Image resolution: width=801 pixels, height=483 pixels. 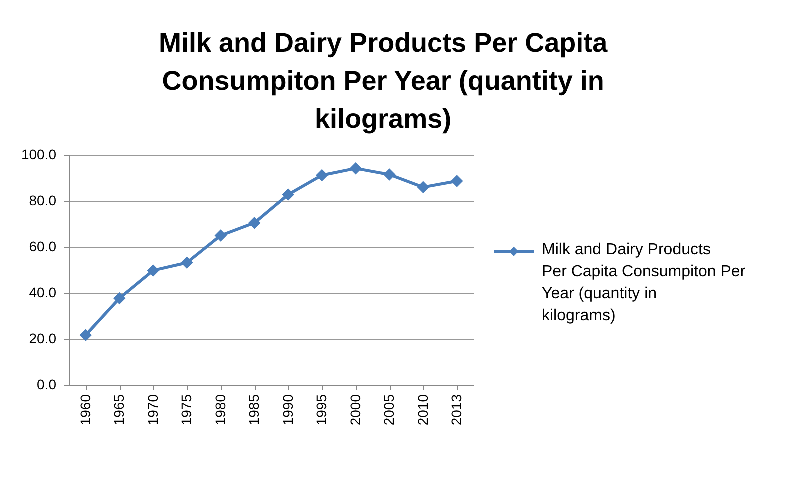 I want to click on x-tick-label: 1970, so click(x=152, y=410).